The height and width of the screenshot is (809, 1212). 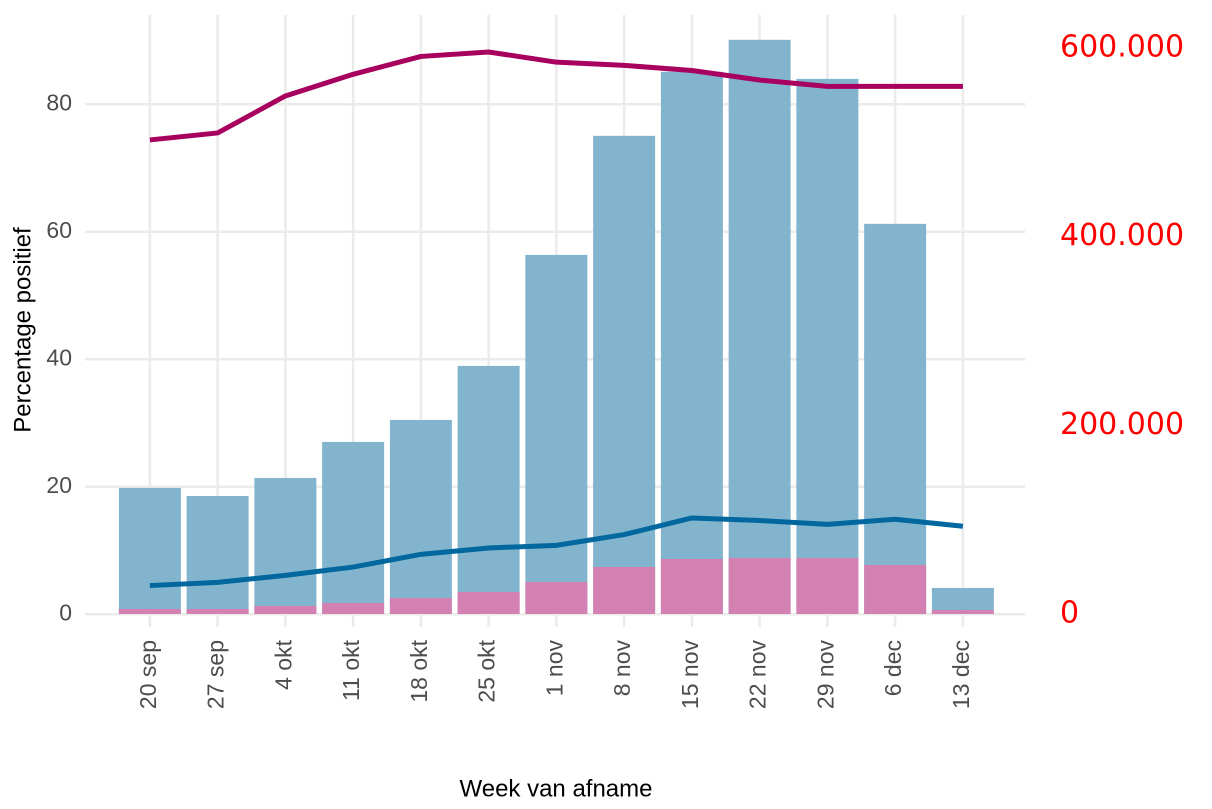 What do you see at coordinates (59, 102) in the screenshot?
I see `y-tick-label: 80` at bounding box center [59, 102].